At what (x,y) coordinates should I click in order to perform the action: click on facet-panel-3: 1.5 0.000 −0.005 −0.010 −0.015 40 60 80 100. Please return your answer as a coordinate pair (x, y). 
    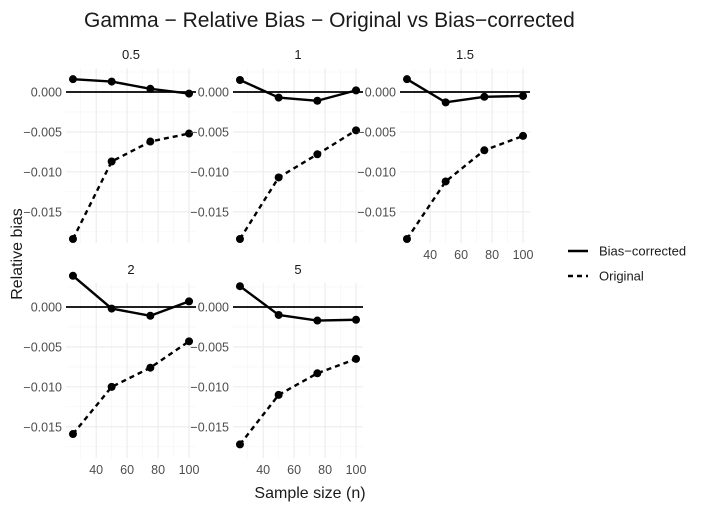
    Looking at the image, I should click on (445, 154).